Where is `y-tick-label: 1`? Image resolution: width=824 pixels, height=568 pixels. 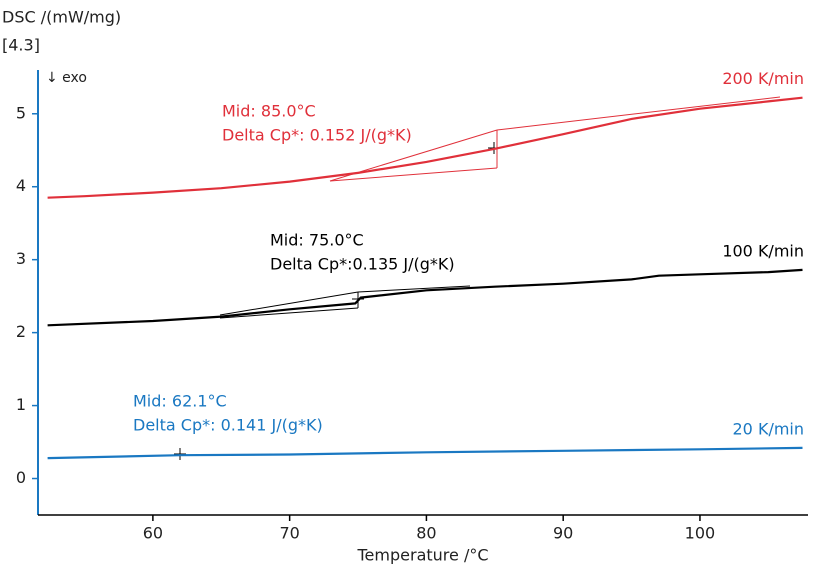 y-tick-label: 1 is located at coordinates (21, 404).